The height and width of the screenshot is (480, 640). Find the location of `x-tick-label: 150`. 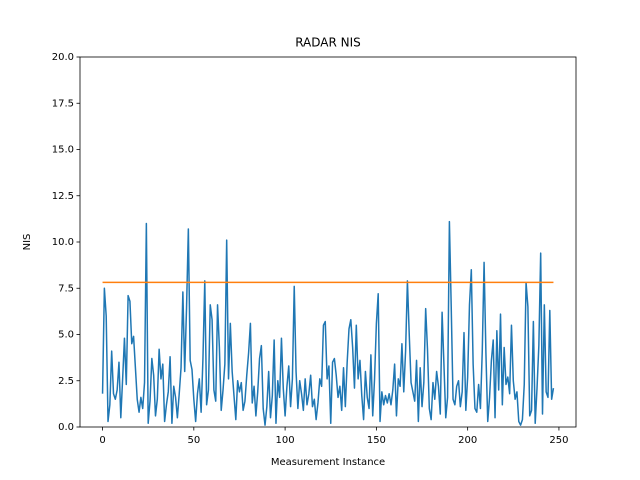

x-tick-label: 150 is located at coordinates (376, 440).